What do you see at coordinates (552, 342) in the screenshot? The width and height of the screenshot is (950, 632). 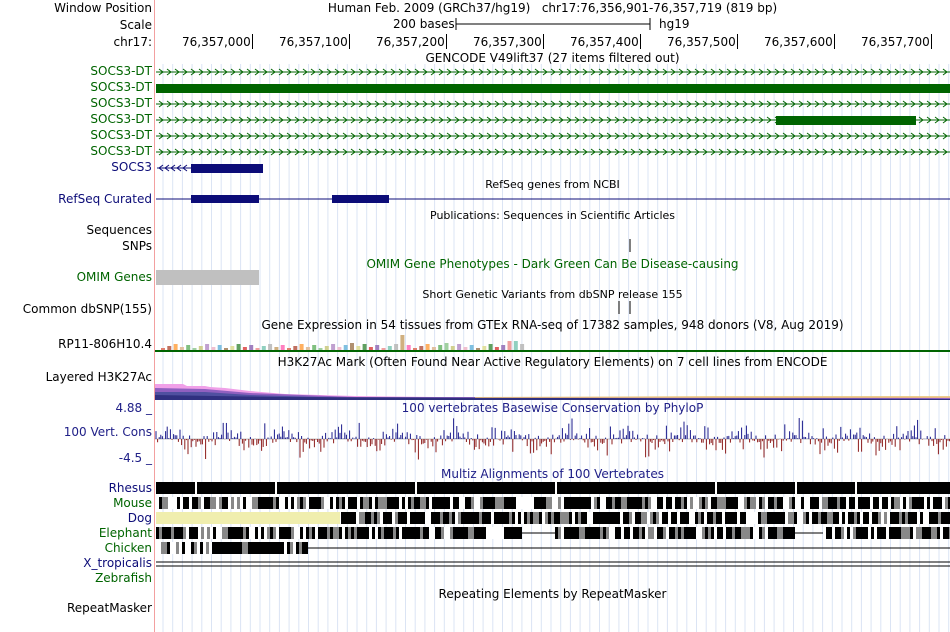 I see `gtex-track` at bounding box center [552, 342].